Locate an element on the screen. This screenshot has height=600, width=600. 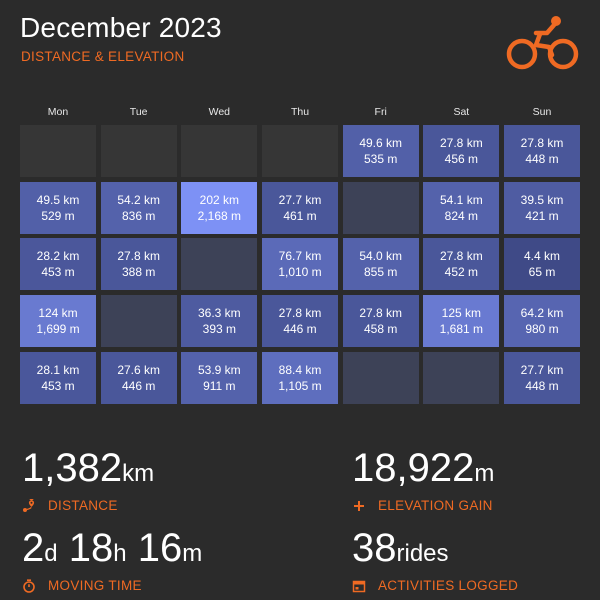
weekday-wed: Wed is located at coordinates (219, 112).